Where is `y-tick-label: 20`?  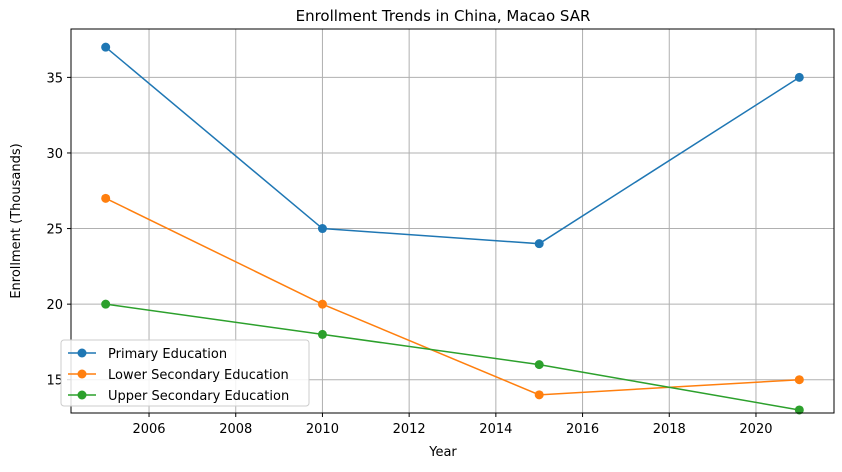 y-tick-label: 20 is located at coordinates (54, 305).